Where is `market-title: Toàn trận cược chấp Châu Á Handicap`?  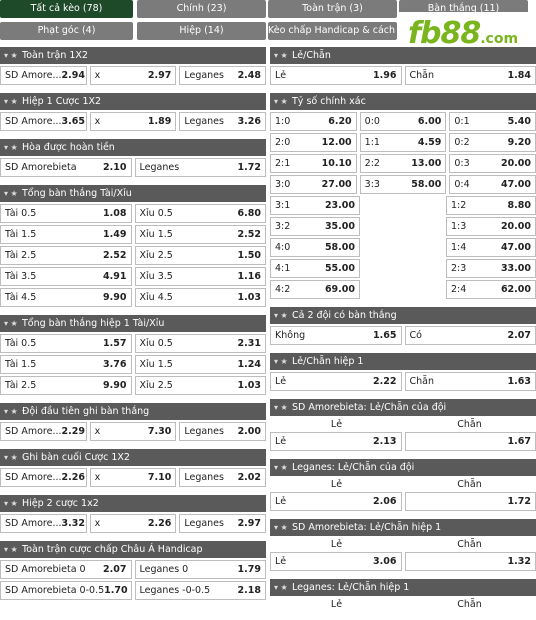 market-title: Toàn trận cược chấp Châu Á Handicap is located at coordinates (133, 549).